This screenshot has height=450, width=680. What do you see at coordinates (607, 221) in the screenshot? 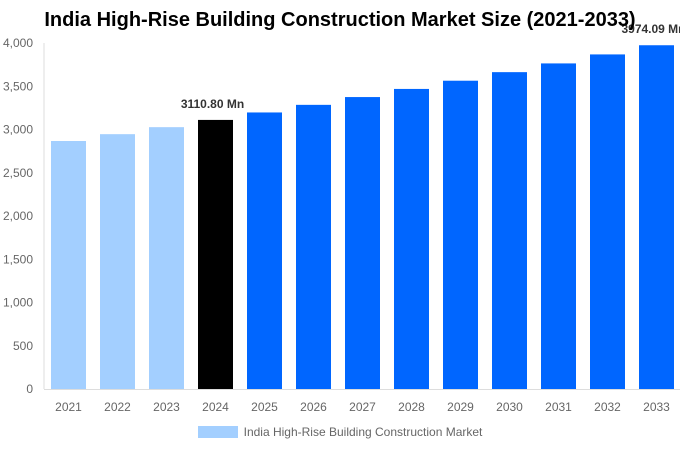
I see `bar-2032` at bounding box center [607, 221].